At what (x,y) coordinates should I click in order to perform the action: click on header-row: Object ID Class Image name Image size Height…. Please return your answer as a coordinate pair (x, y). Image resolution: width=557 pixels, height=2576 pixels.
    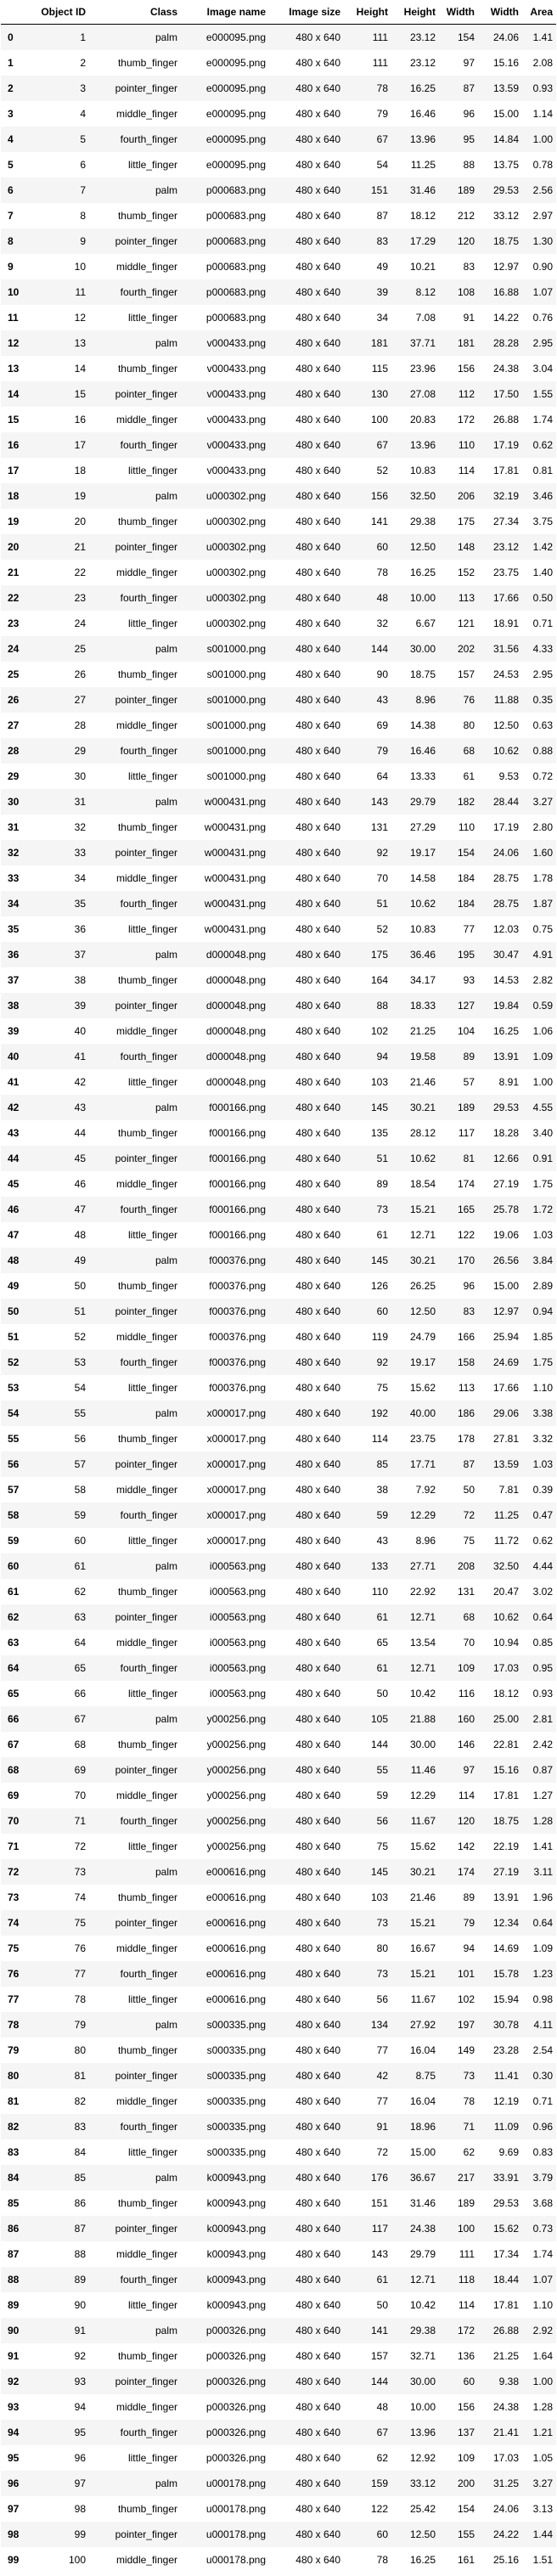
    Looking at the image, I should click on (278, 12).